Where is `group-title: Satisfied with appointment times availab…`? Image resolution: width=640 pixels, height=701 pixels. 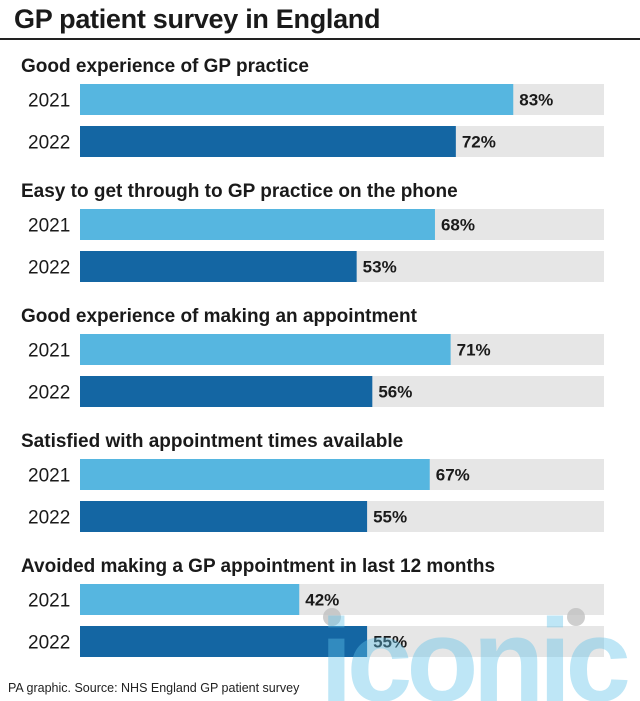 group-title: Satisfied with appointment times availab… is located at coordinates (212, 441).